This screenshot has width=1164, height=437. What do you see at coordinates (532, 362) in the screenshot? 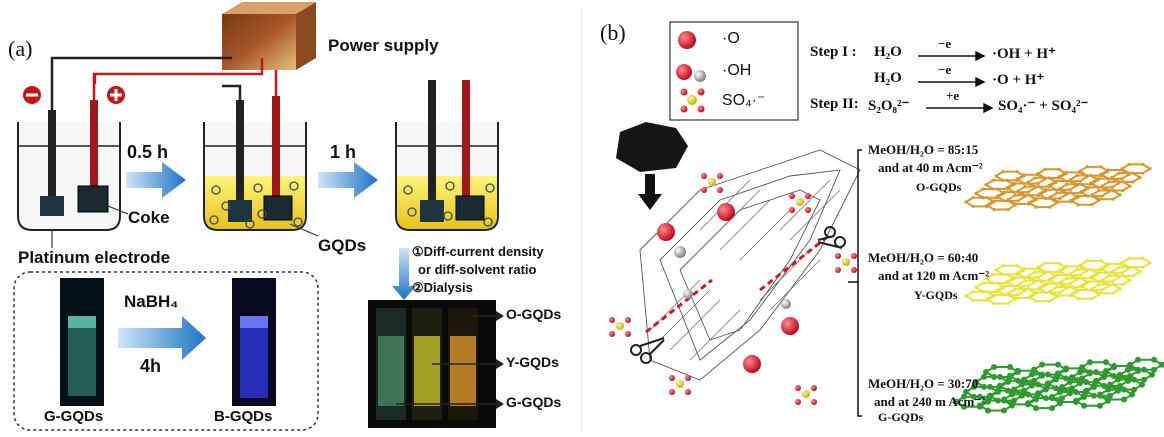
I see `vial-label-y: Y-GQDs` at bounding box center [532, 362].